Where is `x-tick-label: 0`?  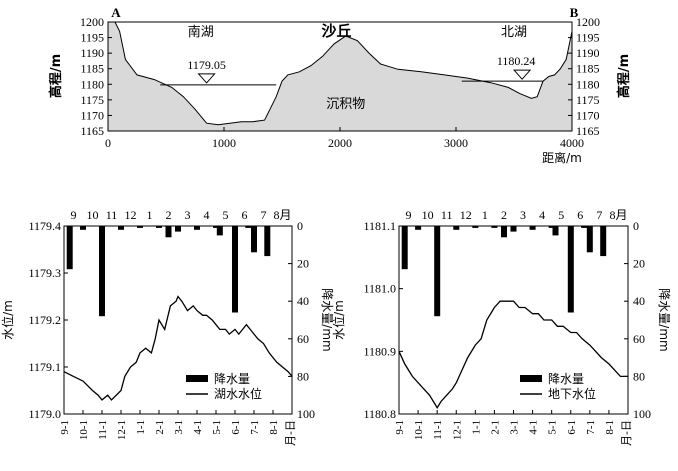
x-tick-label: 0 is located at coordinates (108, 143).